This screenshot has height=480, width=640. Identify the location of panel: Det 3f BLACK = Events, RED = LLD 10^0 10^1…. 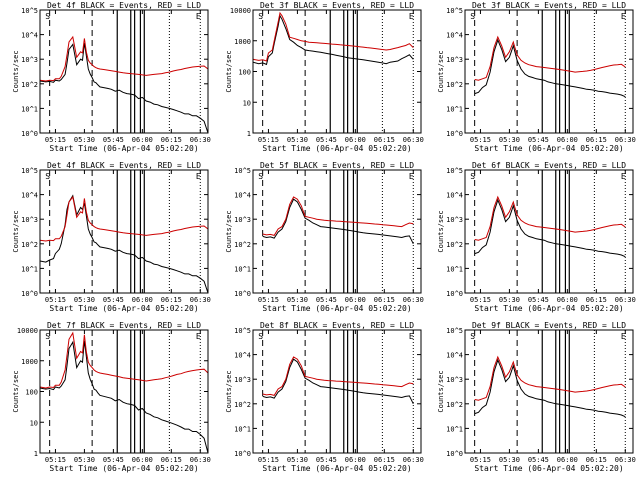
(536, 77).